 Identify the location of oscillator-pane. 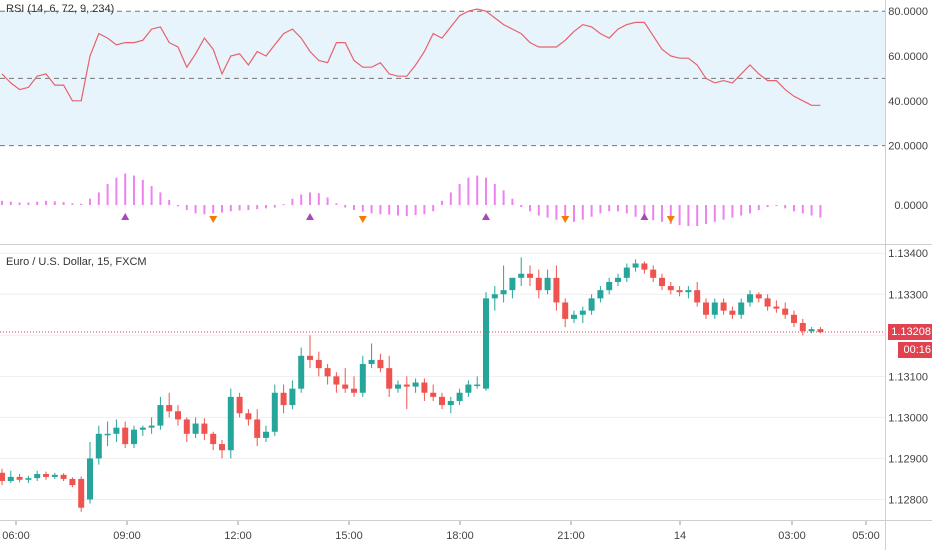
(411, 199).